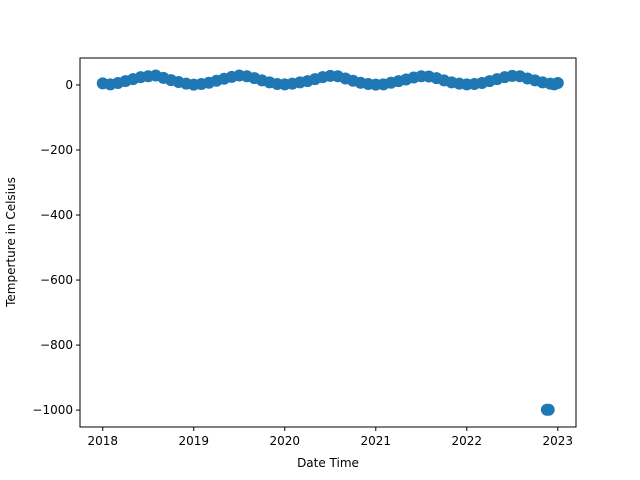  I want to click on x-tick-label: 2021, so click(376, 441).